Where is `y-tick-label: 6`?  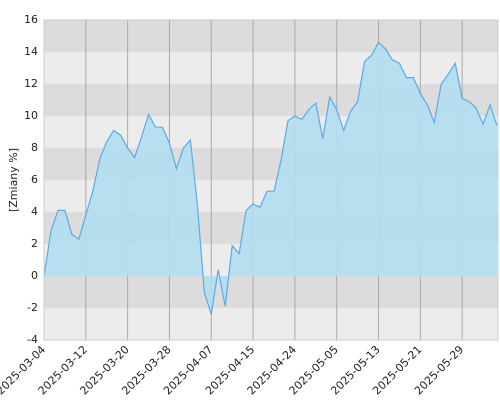
y-tick-label: 6 is located at coordinates (34, 179).